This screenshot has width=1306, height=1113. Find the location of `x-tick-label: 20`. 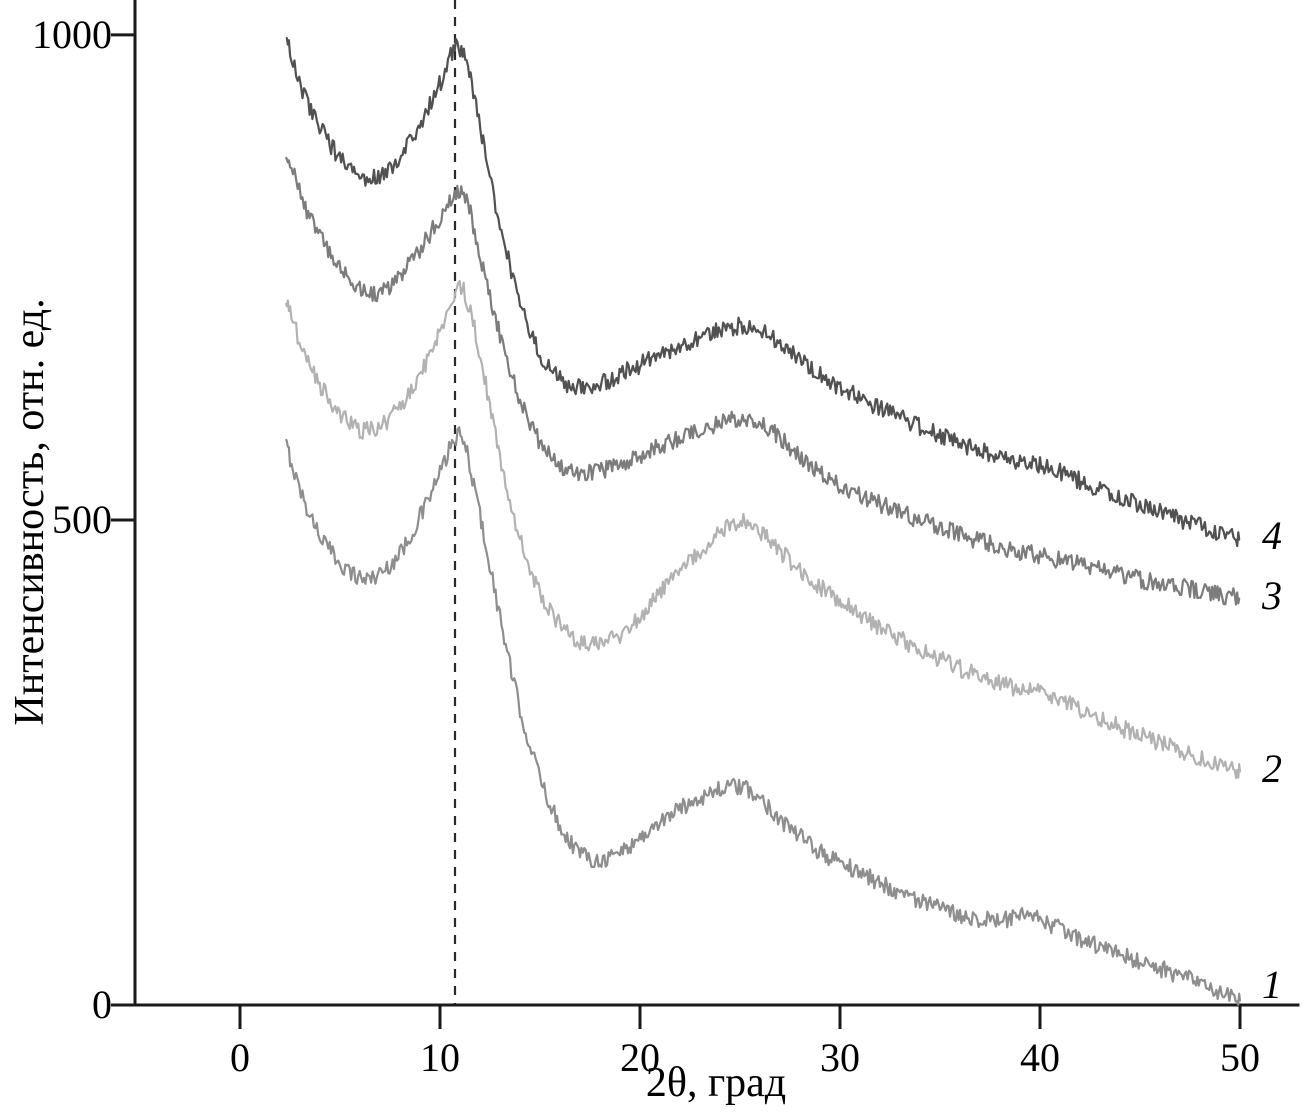

x-tick-label: 20 is located at coordinates (640, 1057).